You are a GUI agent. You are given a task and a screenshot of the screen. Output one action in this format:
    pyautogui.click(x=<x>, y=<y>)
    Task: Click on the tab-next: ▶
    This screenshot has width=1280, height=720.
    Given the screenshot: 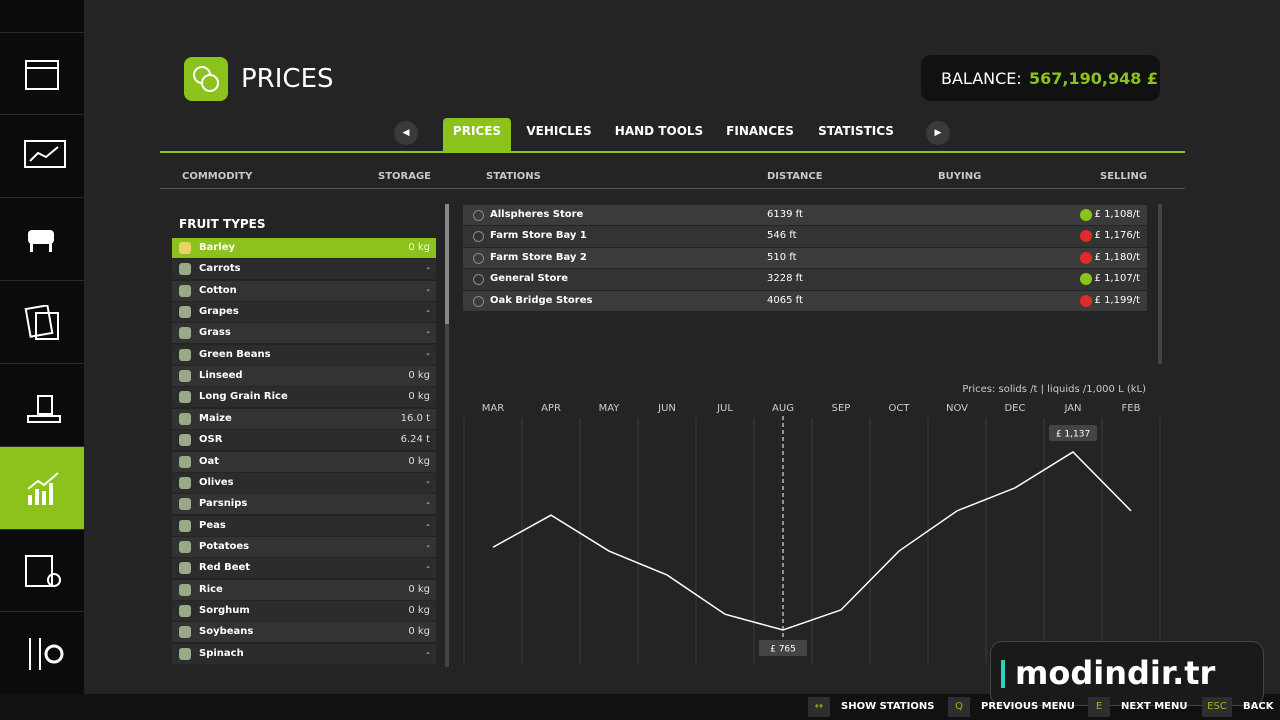 What is the action you would take?
    pyautogui.click(x=938, y=133)
    